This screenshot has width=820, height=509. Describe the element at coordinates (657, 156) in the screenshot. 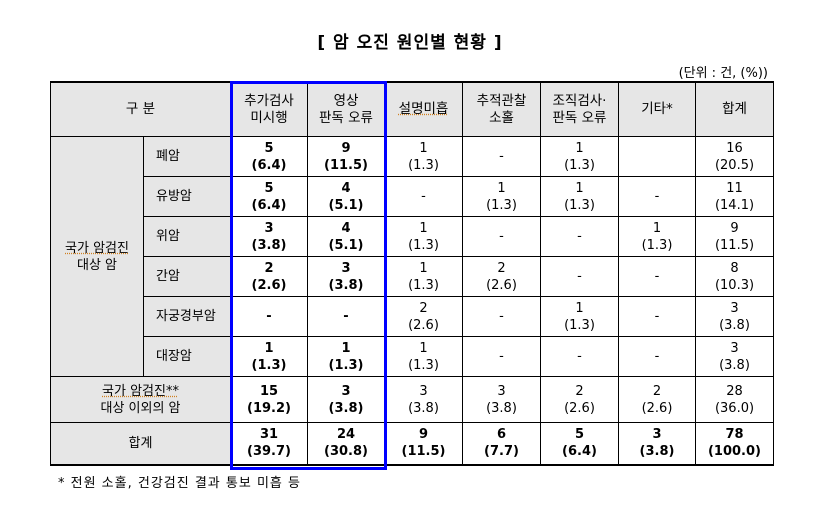

I see `table-cell` at that location.